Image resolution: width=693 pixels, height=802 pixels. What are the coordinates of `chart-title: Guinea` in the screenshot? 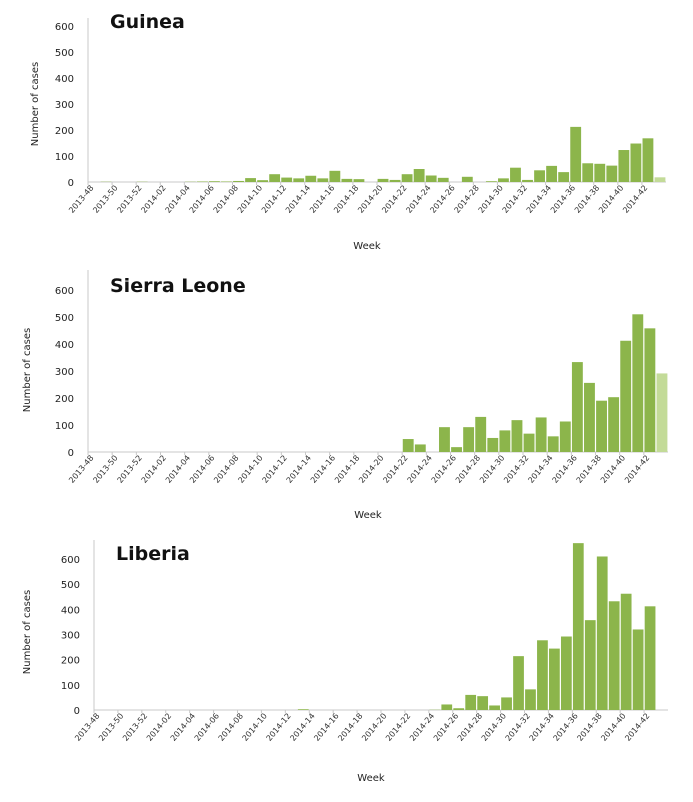 It's located at (147, 22).